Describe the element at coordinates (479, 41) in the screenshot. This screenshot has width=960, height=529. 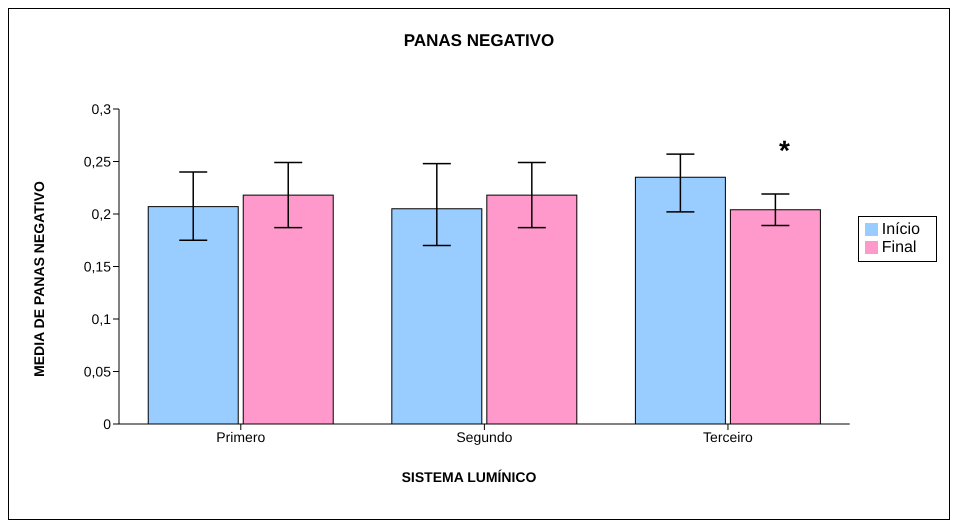
I see `chart-title: PANAS NEGATIVO` at that location.